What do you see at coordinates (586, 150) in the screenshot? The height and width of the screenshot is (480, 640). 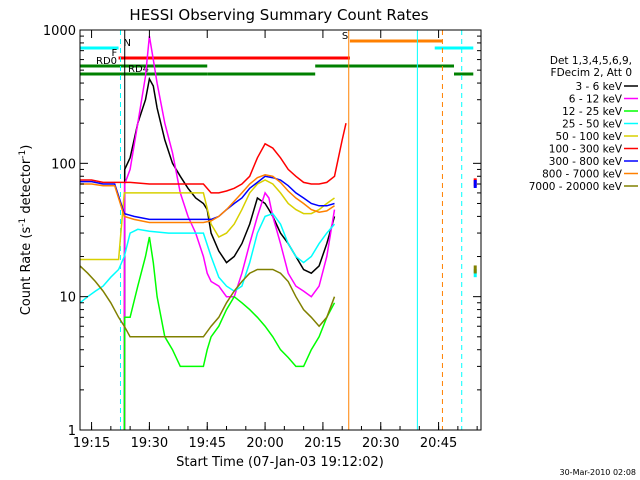 I see `legend-label: 100 - 300 keV` at bounding box center [586, 150].